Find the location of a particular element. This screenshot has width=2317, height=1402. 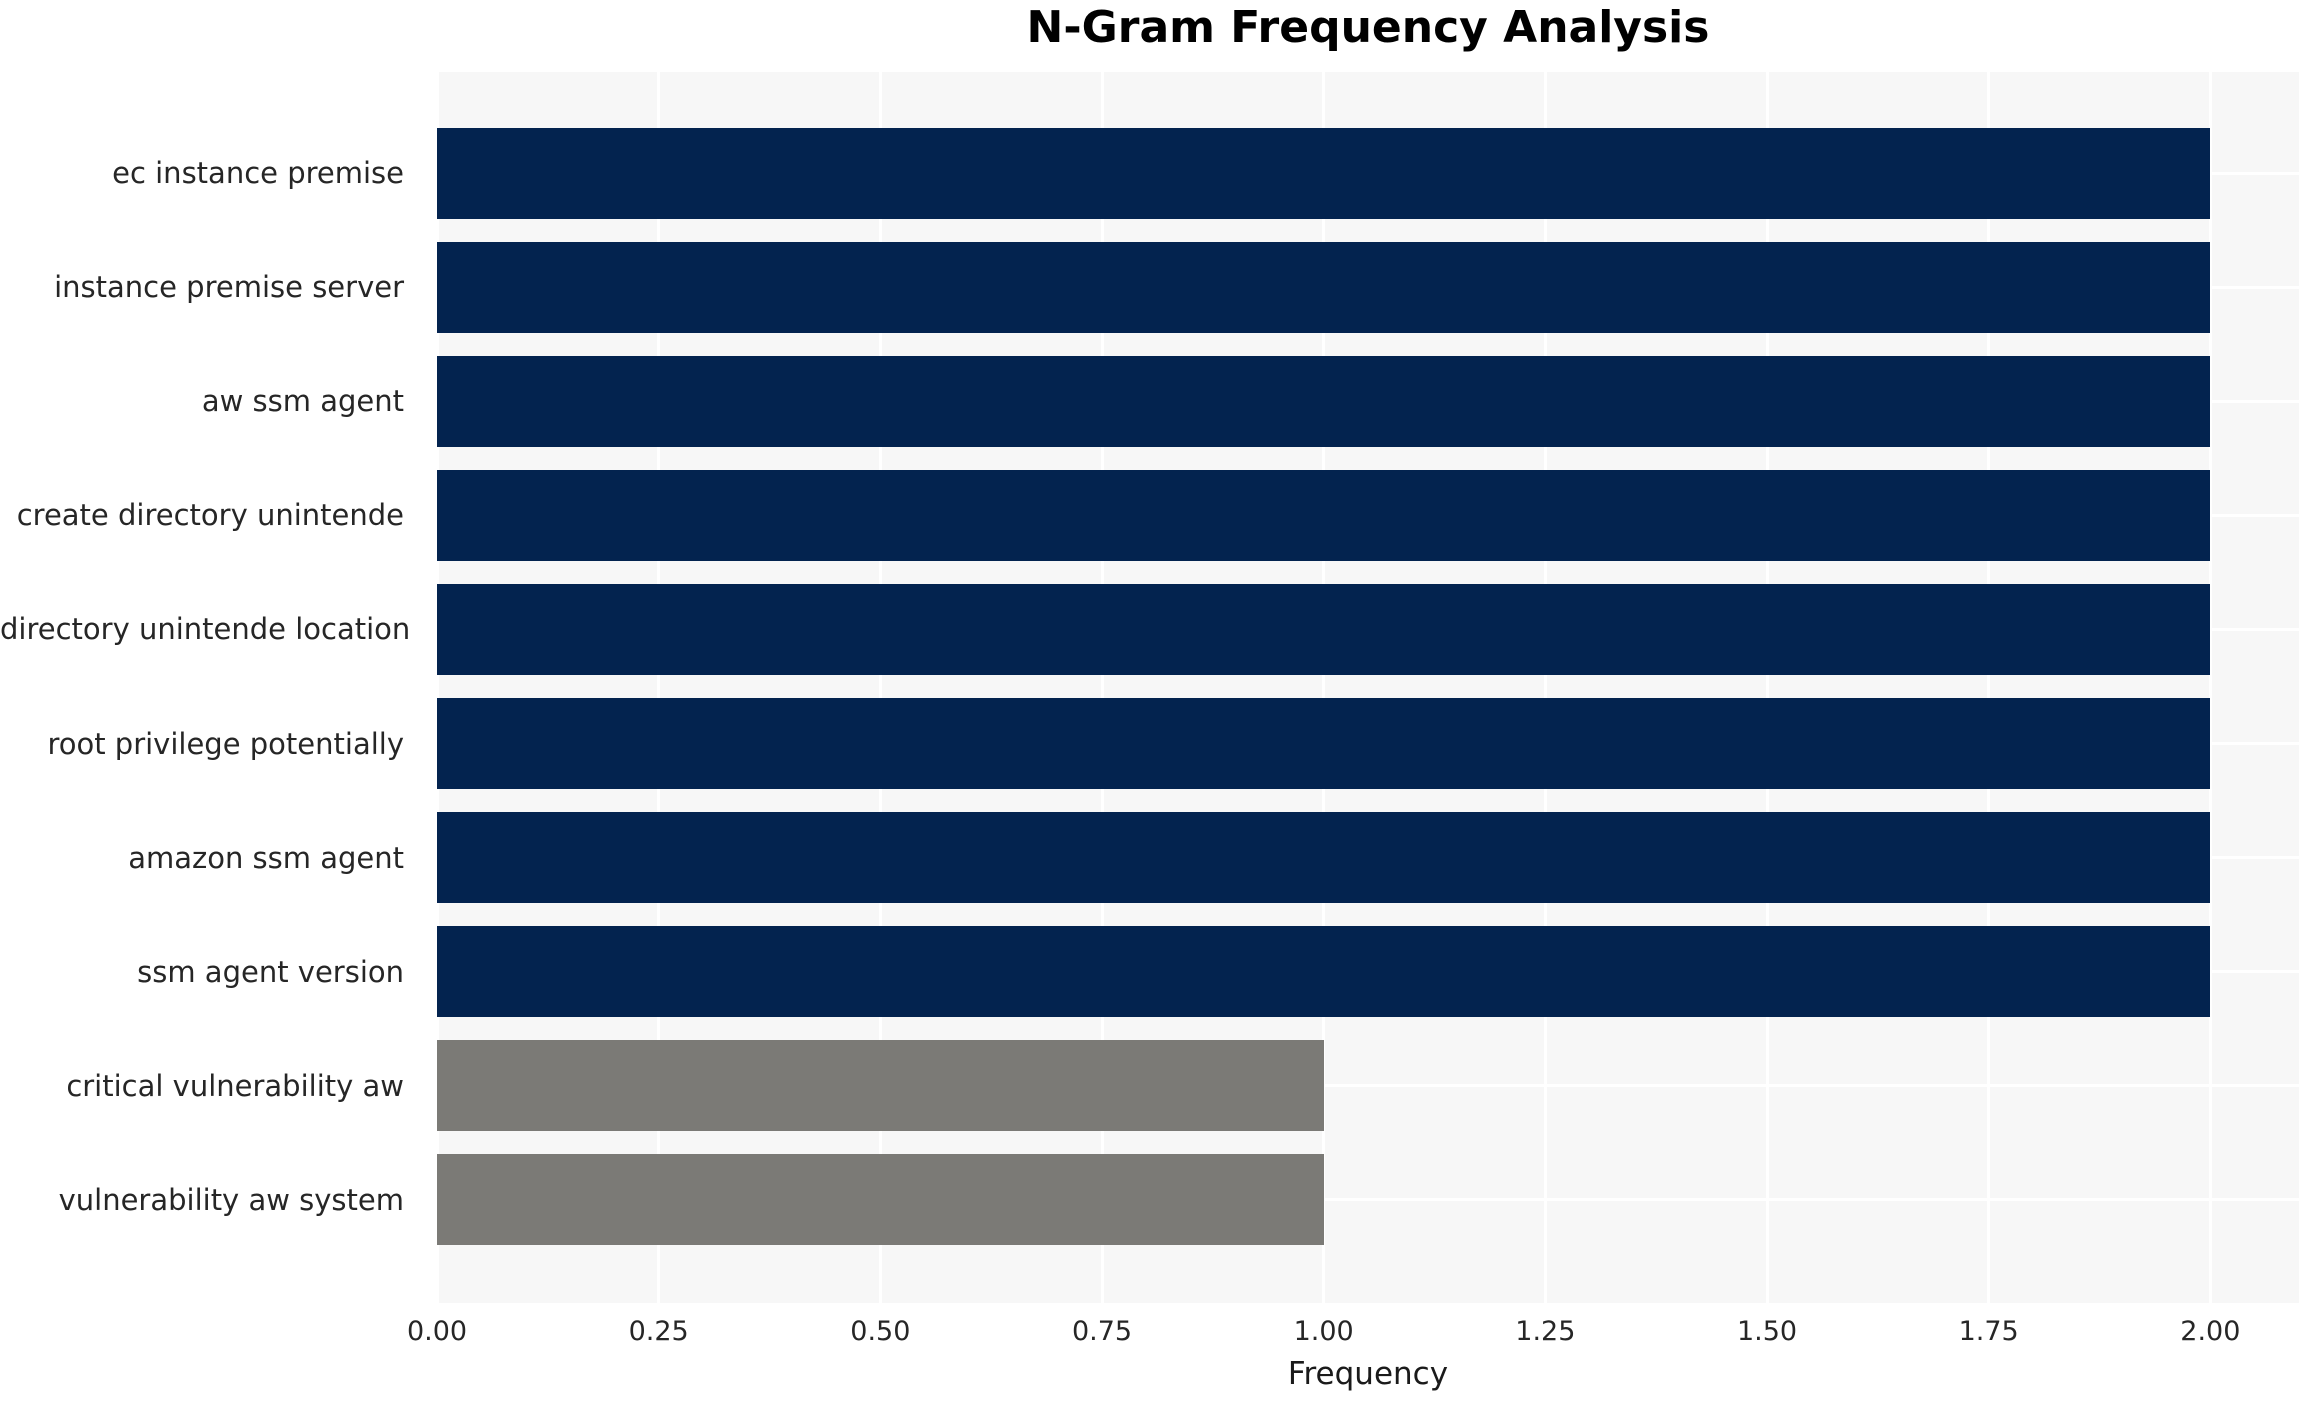

y-category-label: ec instance premise is located at coordinates (258, 173).